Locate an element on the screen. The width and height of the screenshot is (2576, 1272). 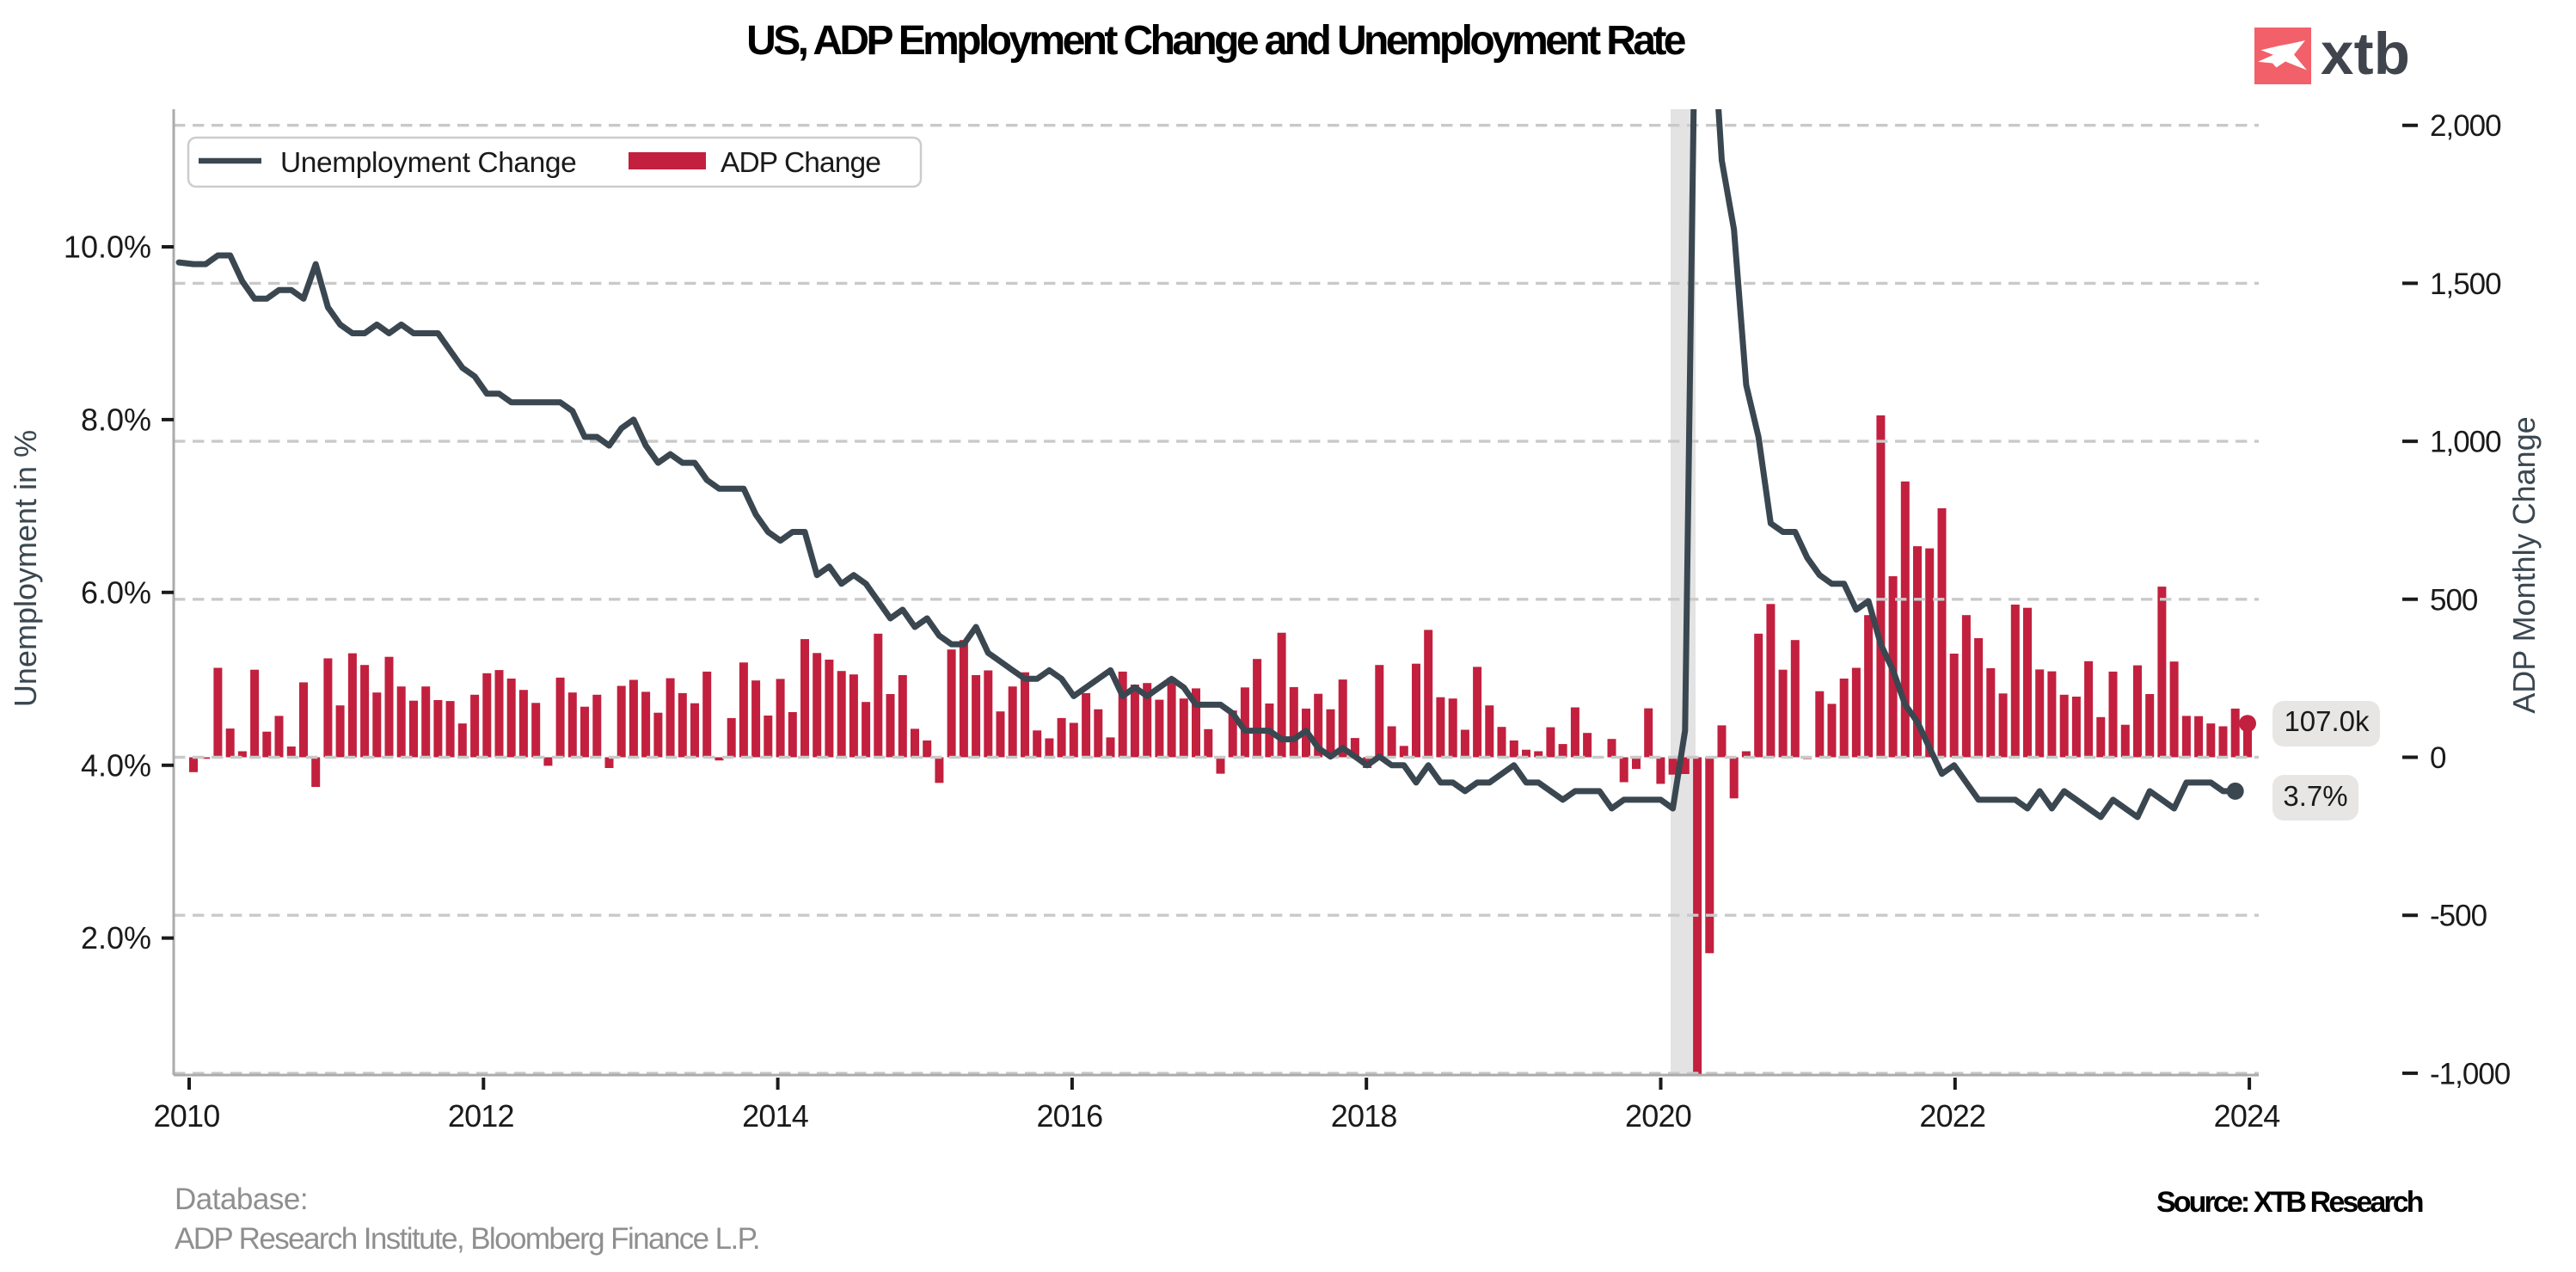
svg-text: xtb is located at coordinates (2365, 54).